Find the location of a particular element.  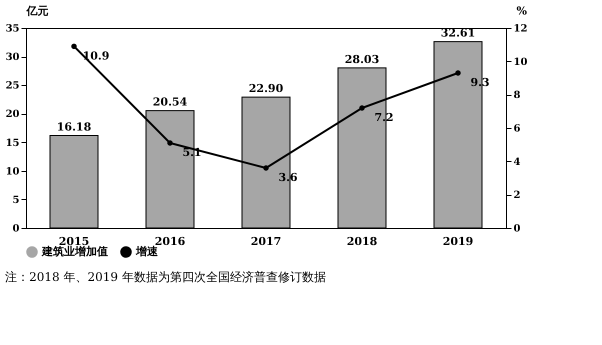

y2-tick-label: 4 is located at coordinates (517, 162).